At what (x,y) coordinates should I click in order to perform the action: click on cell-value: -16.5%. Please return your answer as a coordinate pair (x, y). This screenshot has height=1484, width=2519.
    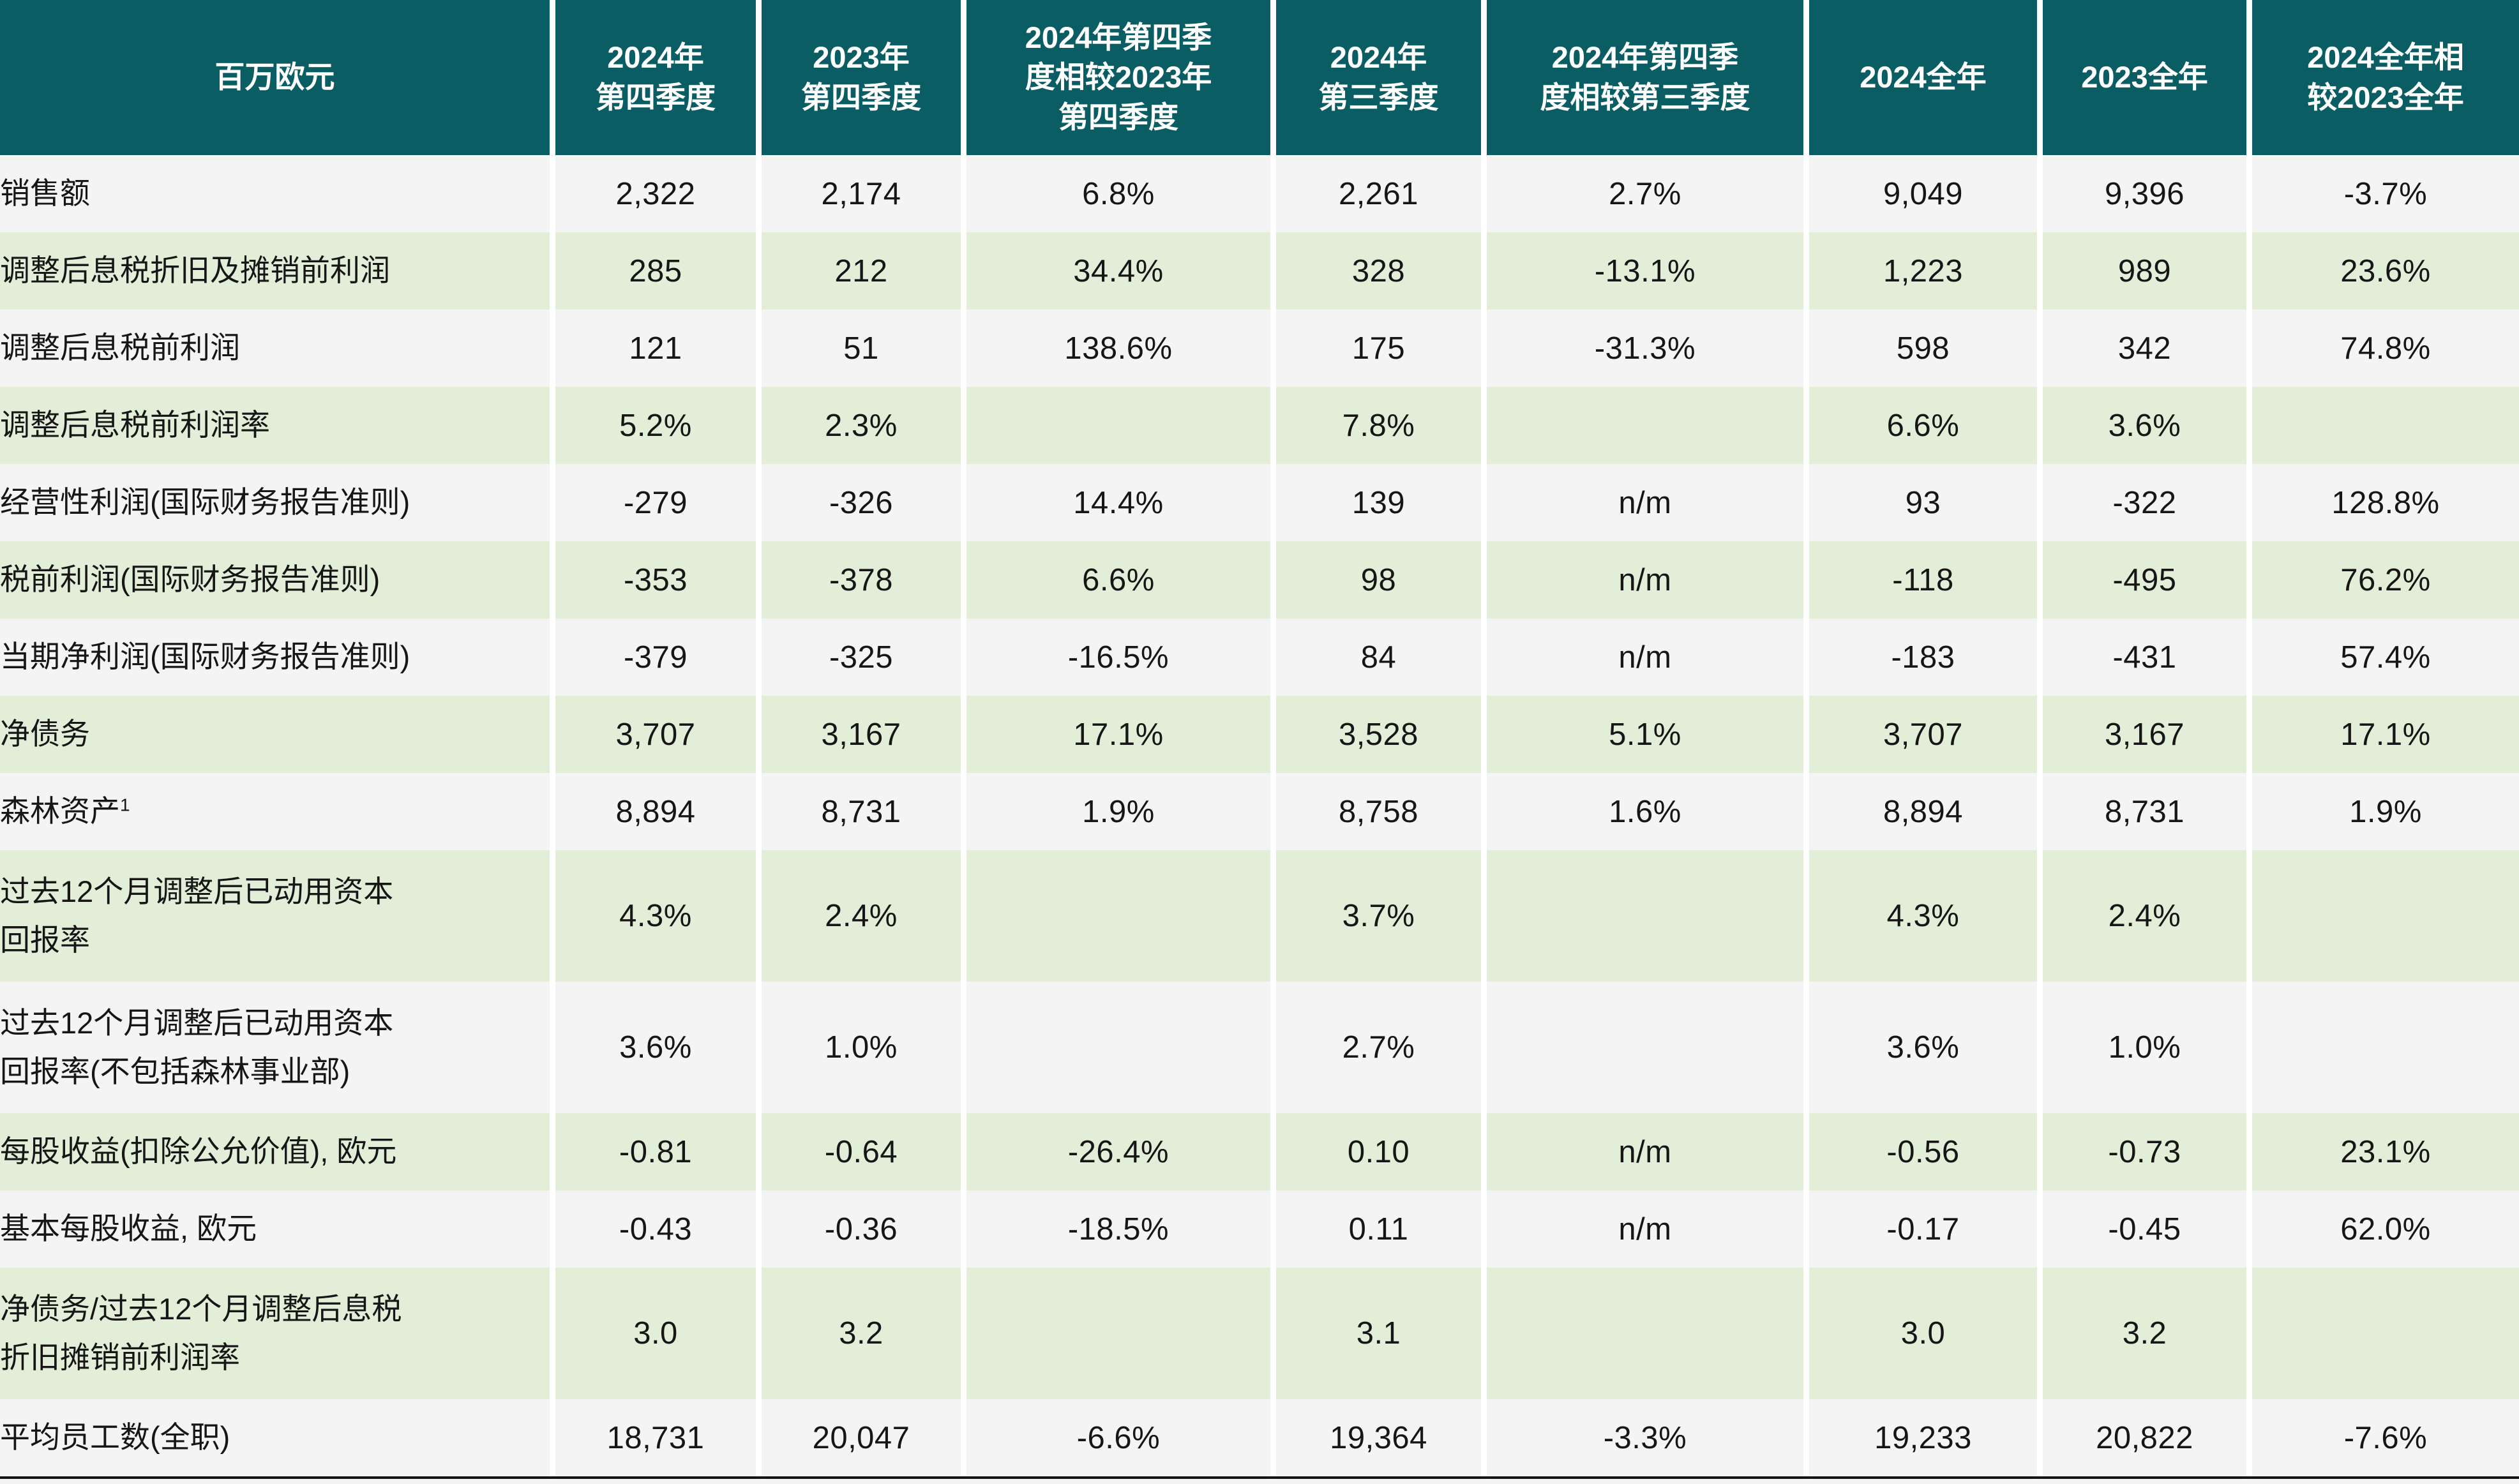
    Looking at the image, I should click on (1118, 657).